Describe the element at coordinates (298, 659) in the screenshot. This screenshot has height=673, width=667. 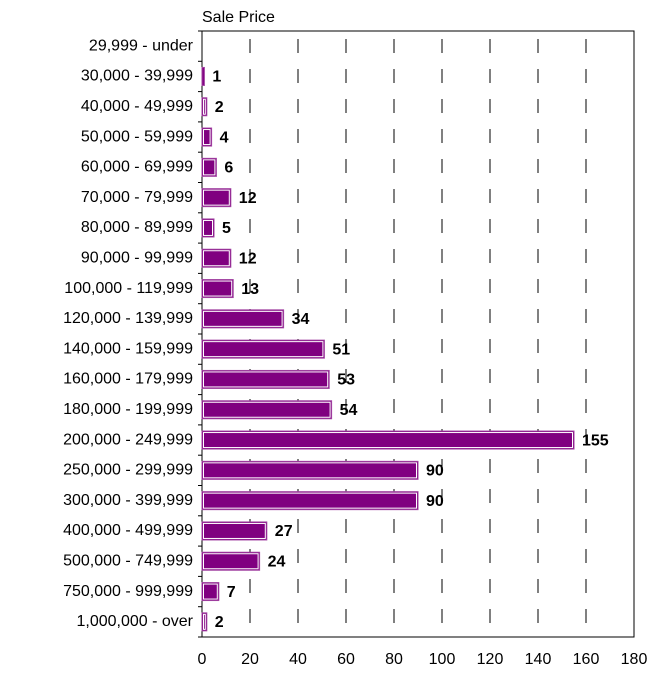
I see `x-tick-label: 40` at that location.